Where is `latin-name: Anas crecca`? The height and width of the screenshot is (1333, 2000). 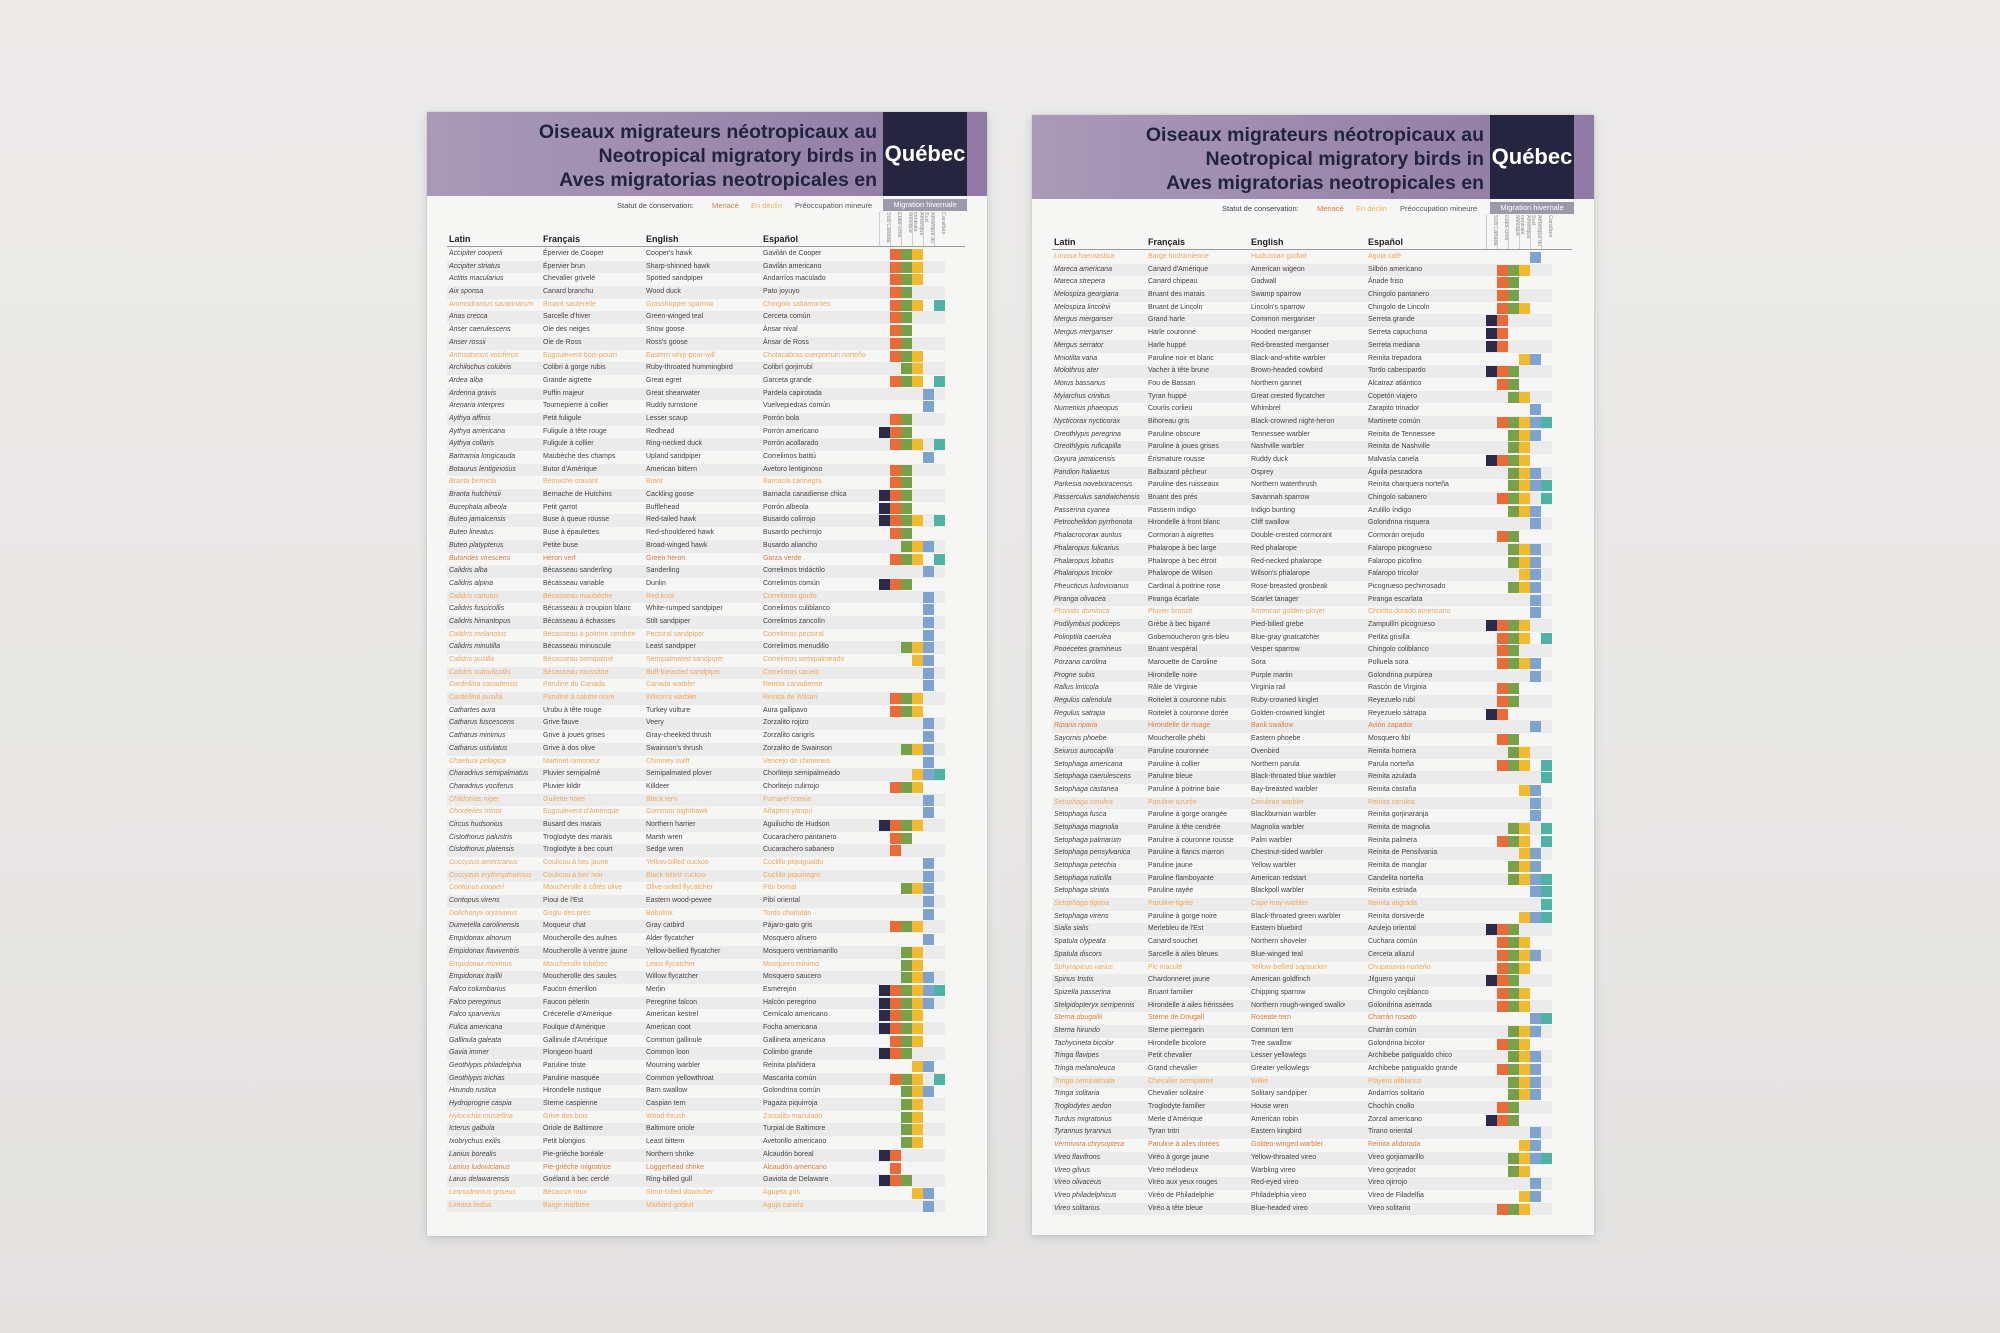
latin-name: Anas crecca is located at coordinates (468, 317).